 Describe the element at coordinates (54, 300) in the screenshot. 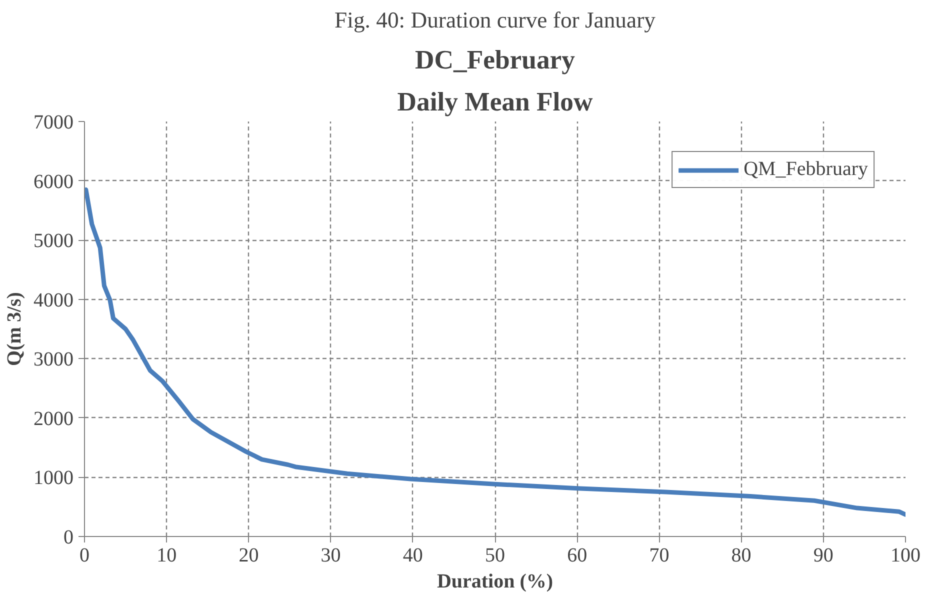

I see `y-tick-label: 4000` at that location.